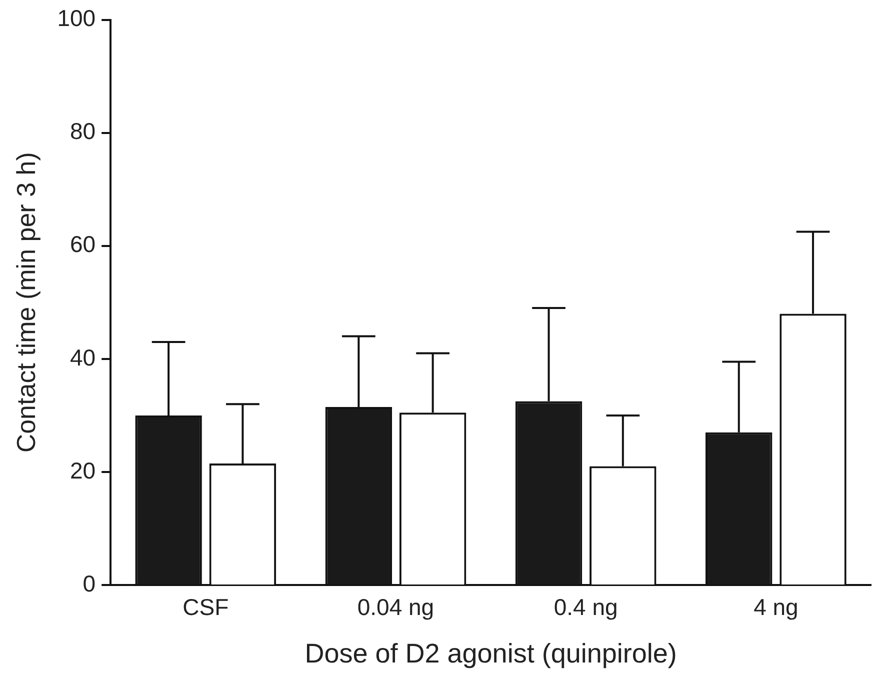 The image size is (891, 681). I want to click on x-axis-title: Dose of D2 agonist (quinpirole), so click(490, 653).